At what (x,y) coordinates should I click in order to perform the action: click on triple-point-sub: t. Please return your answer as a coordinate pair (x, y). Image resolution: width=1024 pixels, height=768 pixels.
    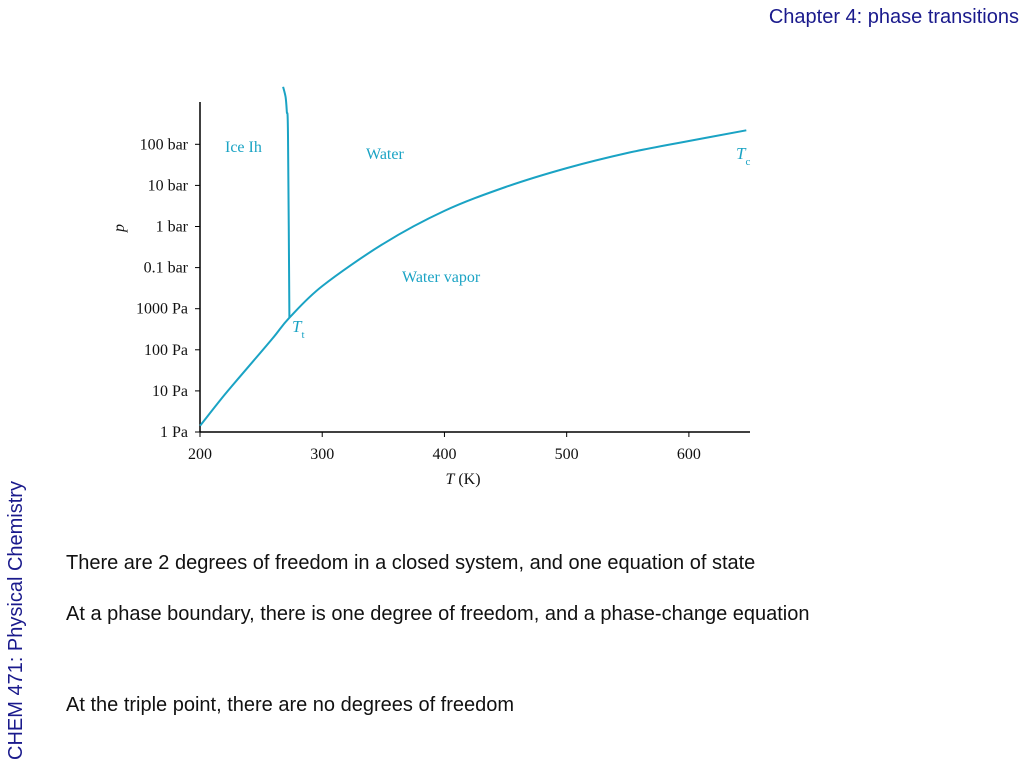
    Looking at the image, I should click on (302, 335).